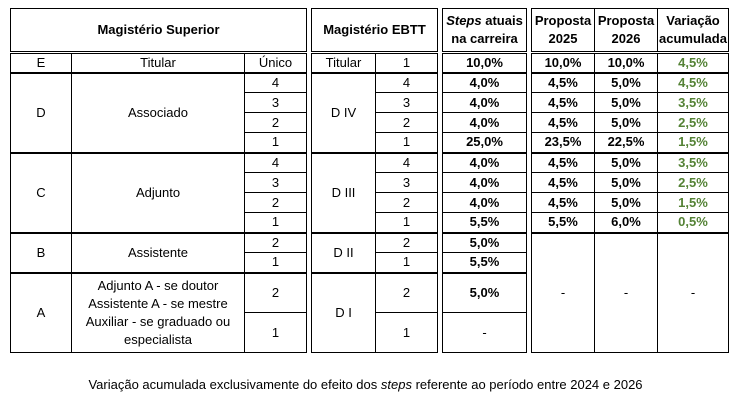 This screenshot has width=731, height=402. I want to click on ebtt-nivel-d2: 2, so click(406, 122).